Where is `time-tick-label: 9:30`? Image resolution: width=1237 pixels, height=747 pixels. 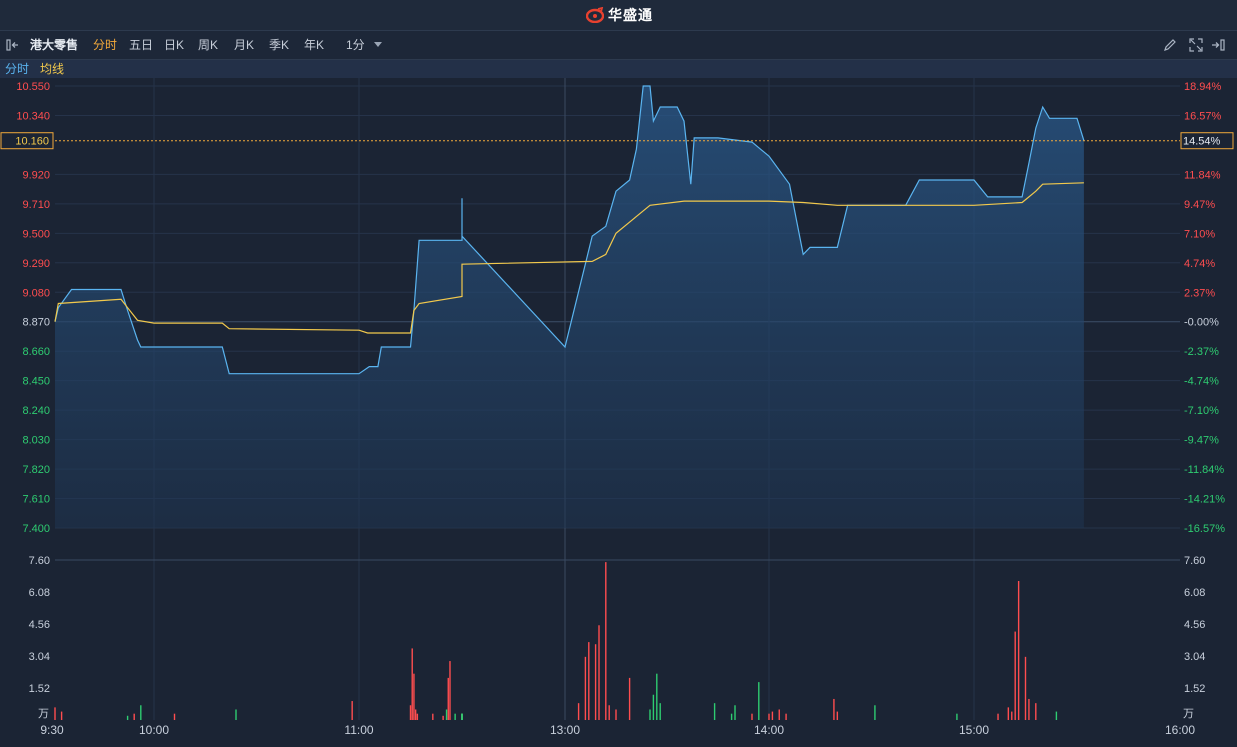 time-tick-label: 9:30 is located at coordinates (52, 730).